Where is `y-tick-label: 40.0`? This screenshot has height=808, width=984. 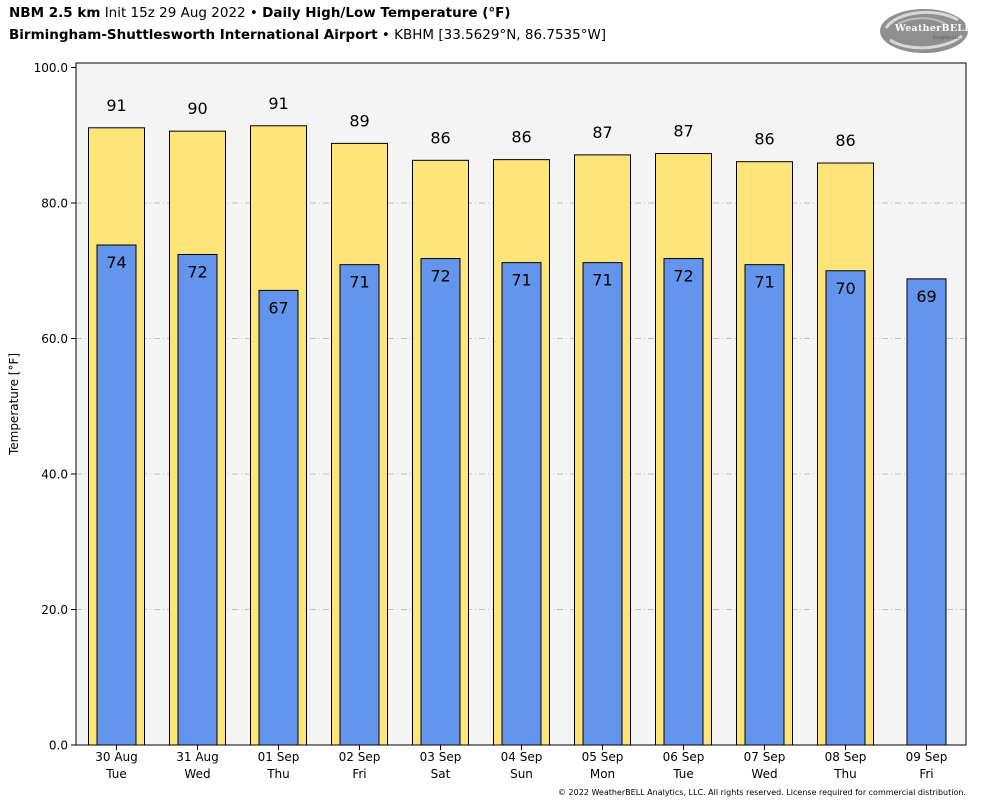 y-tick-label: 40.0 is located at coordinates (54, 475).